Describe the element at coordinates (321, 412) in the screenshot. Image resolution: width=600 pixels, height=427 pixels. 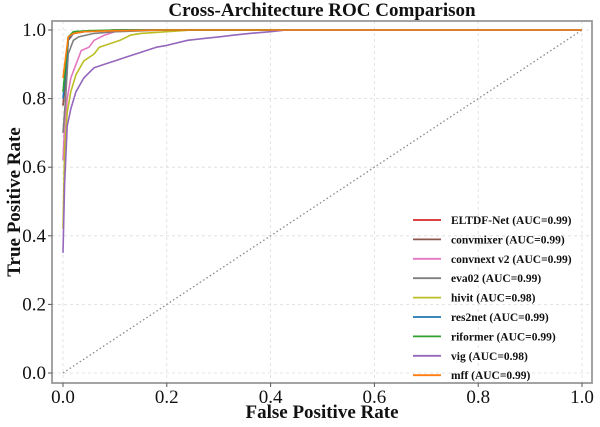
I see `x-axis-label: False Positive Rate` at that location.